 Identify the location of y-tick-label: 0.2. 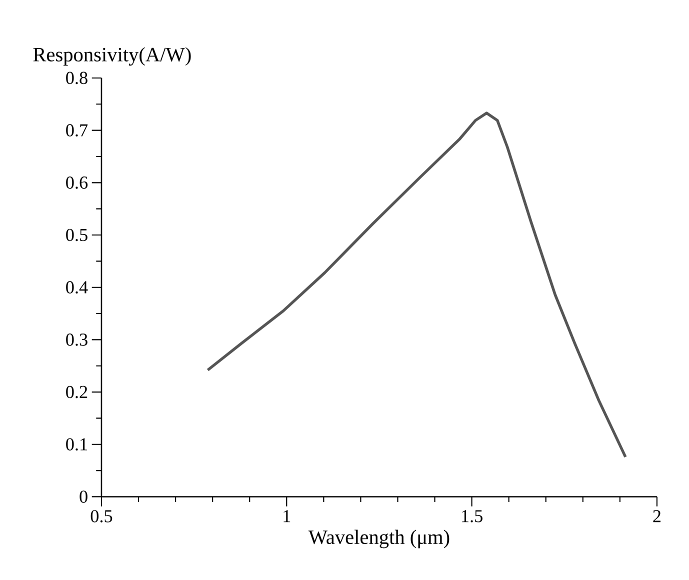
(77, 392).